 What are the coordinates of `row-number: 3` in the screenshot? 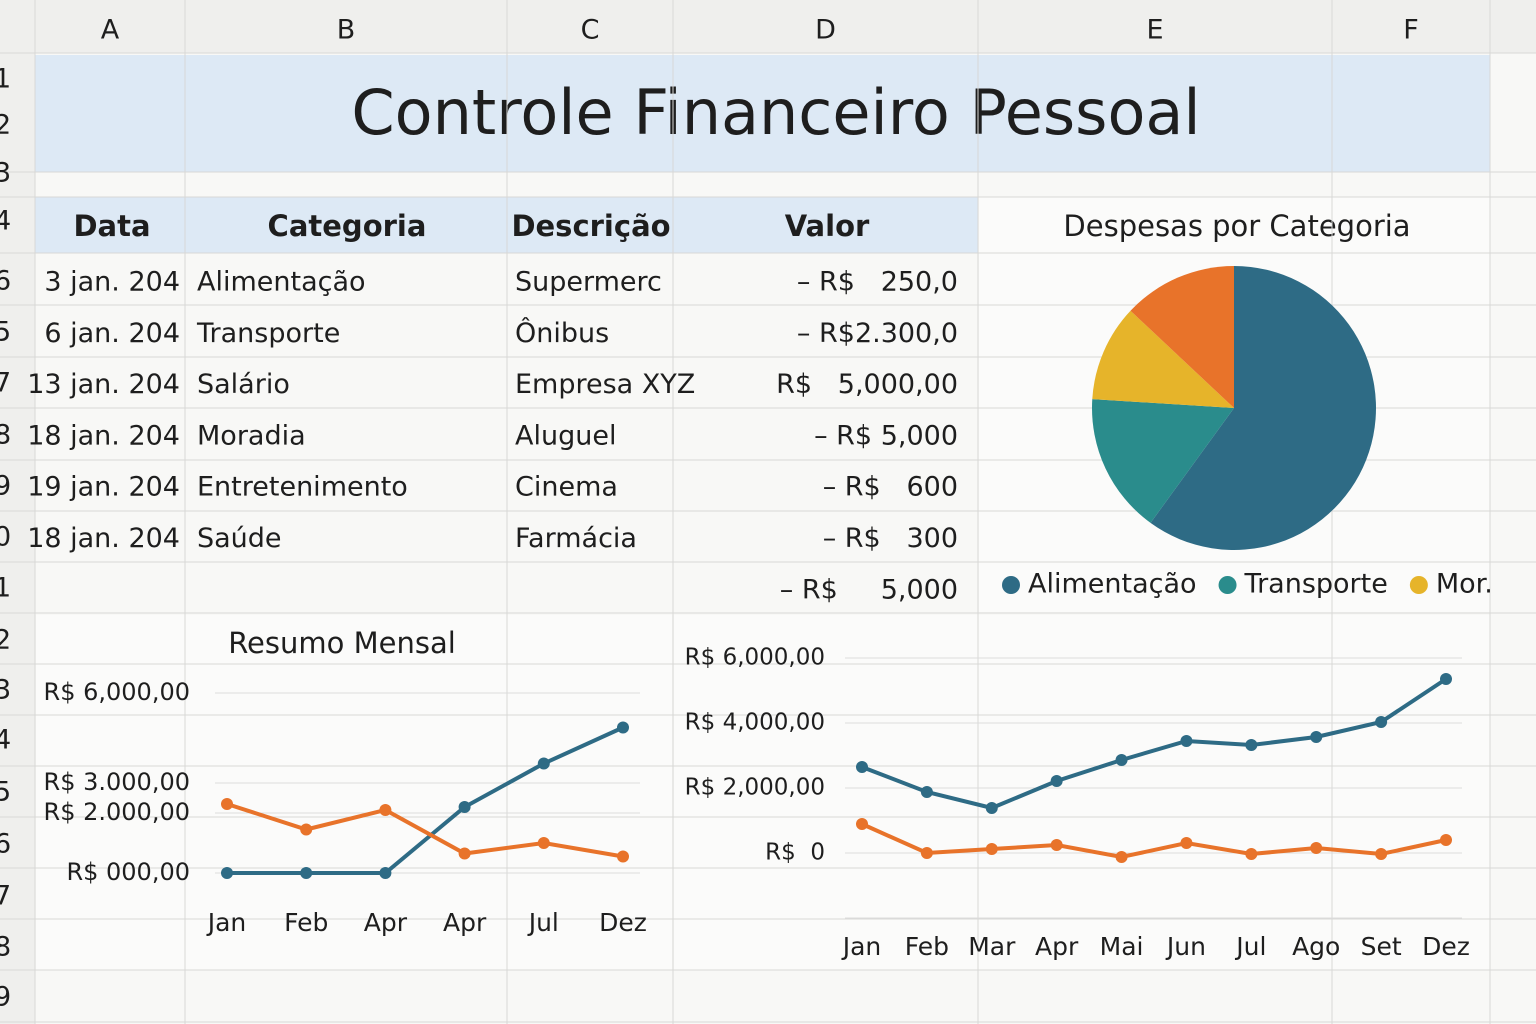 It's located at (5, 690).